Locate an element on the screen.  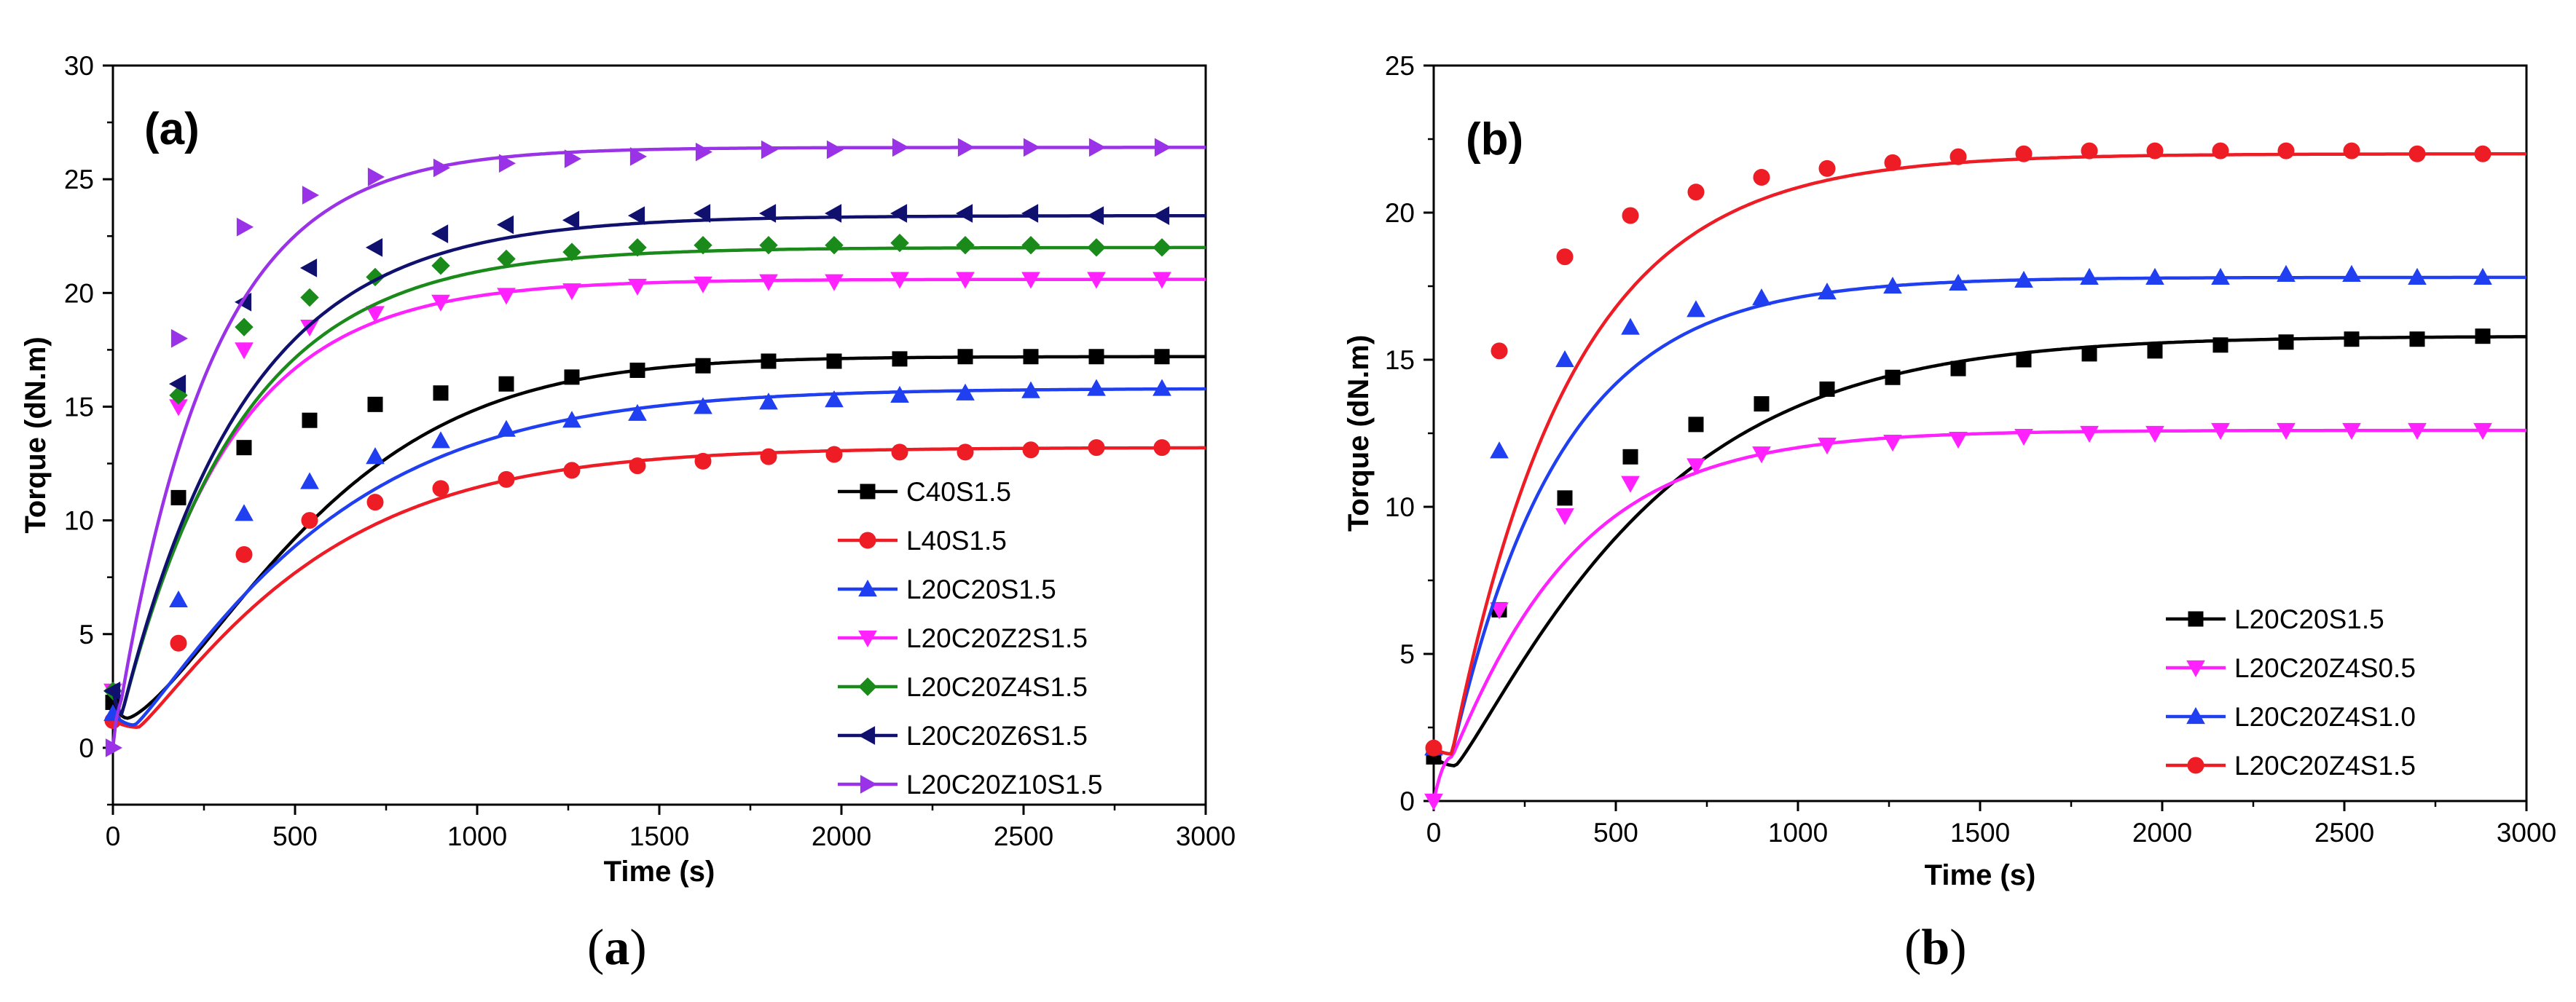
caption-b: (b) is located at coordinates (1935, 948).